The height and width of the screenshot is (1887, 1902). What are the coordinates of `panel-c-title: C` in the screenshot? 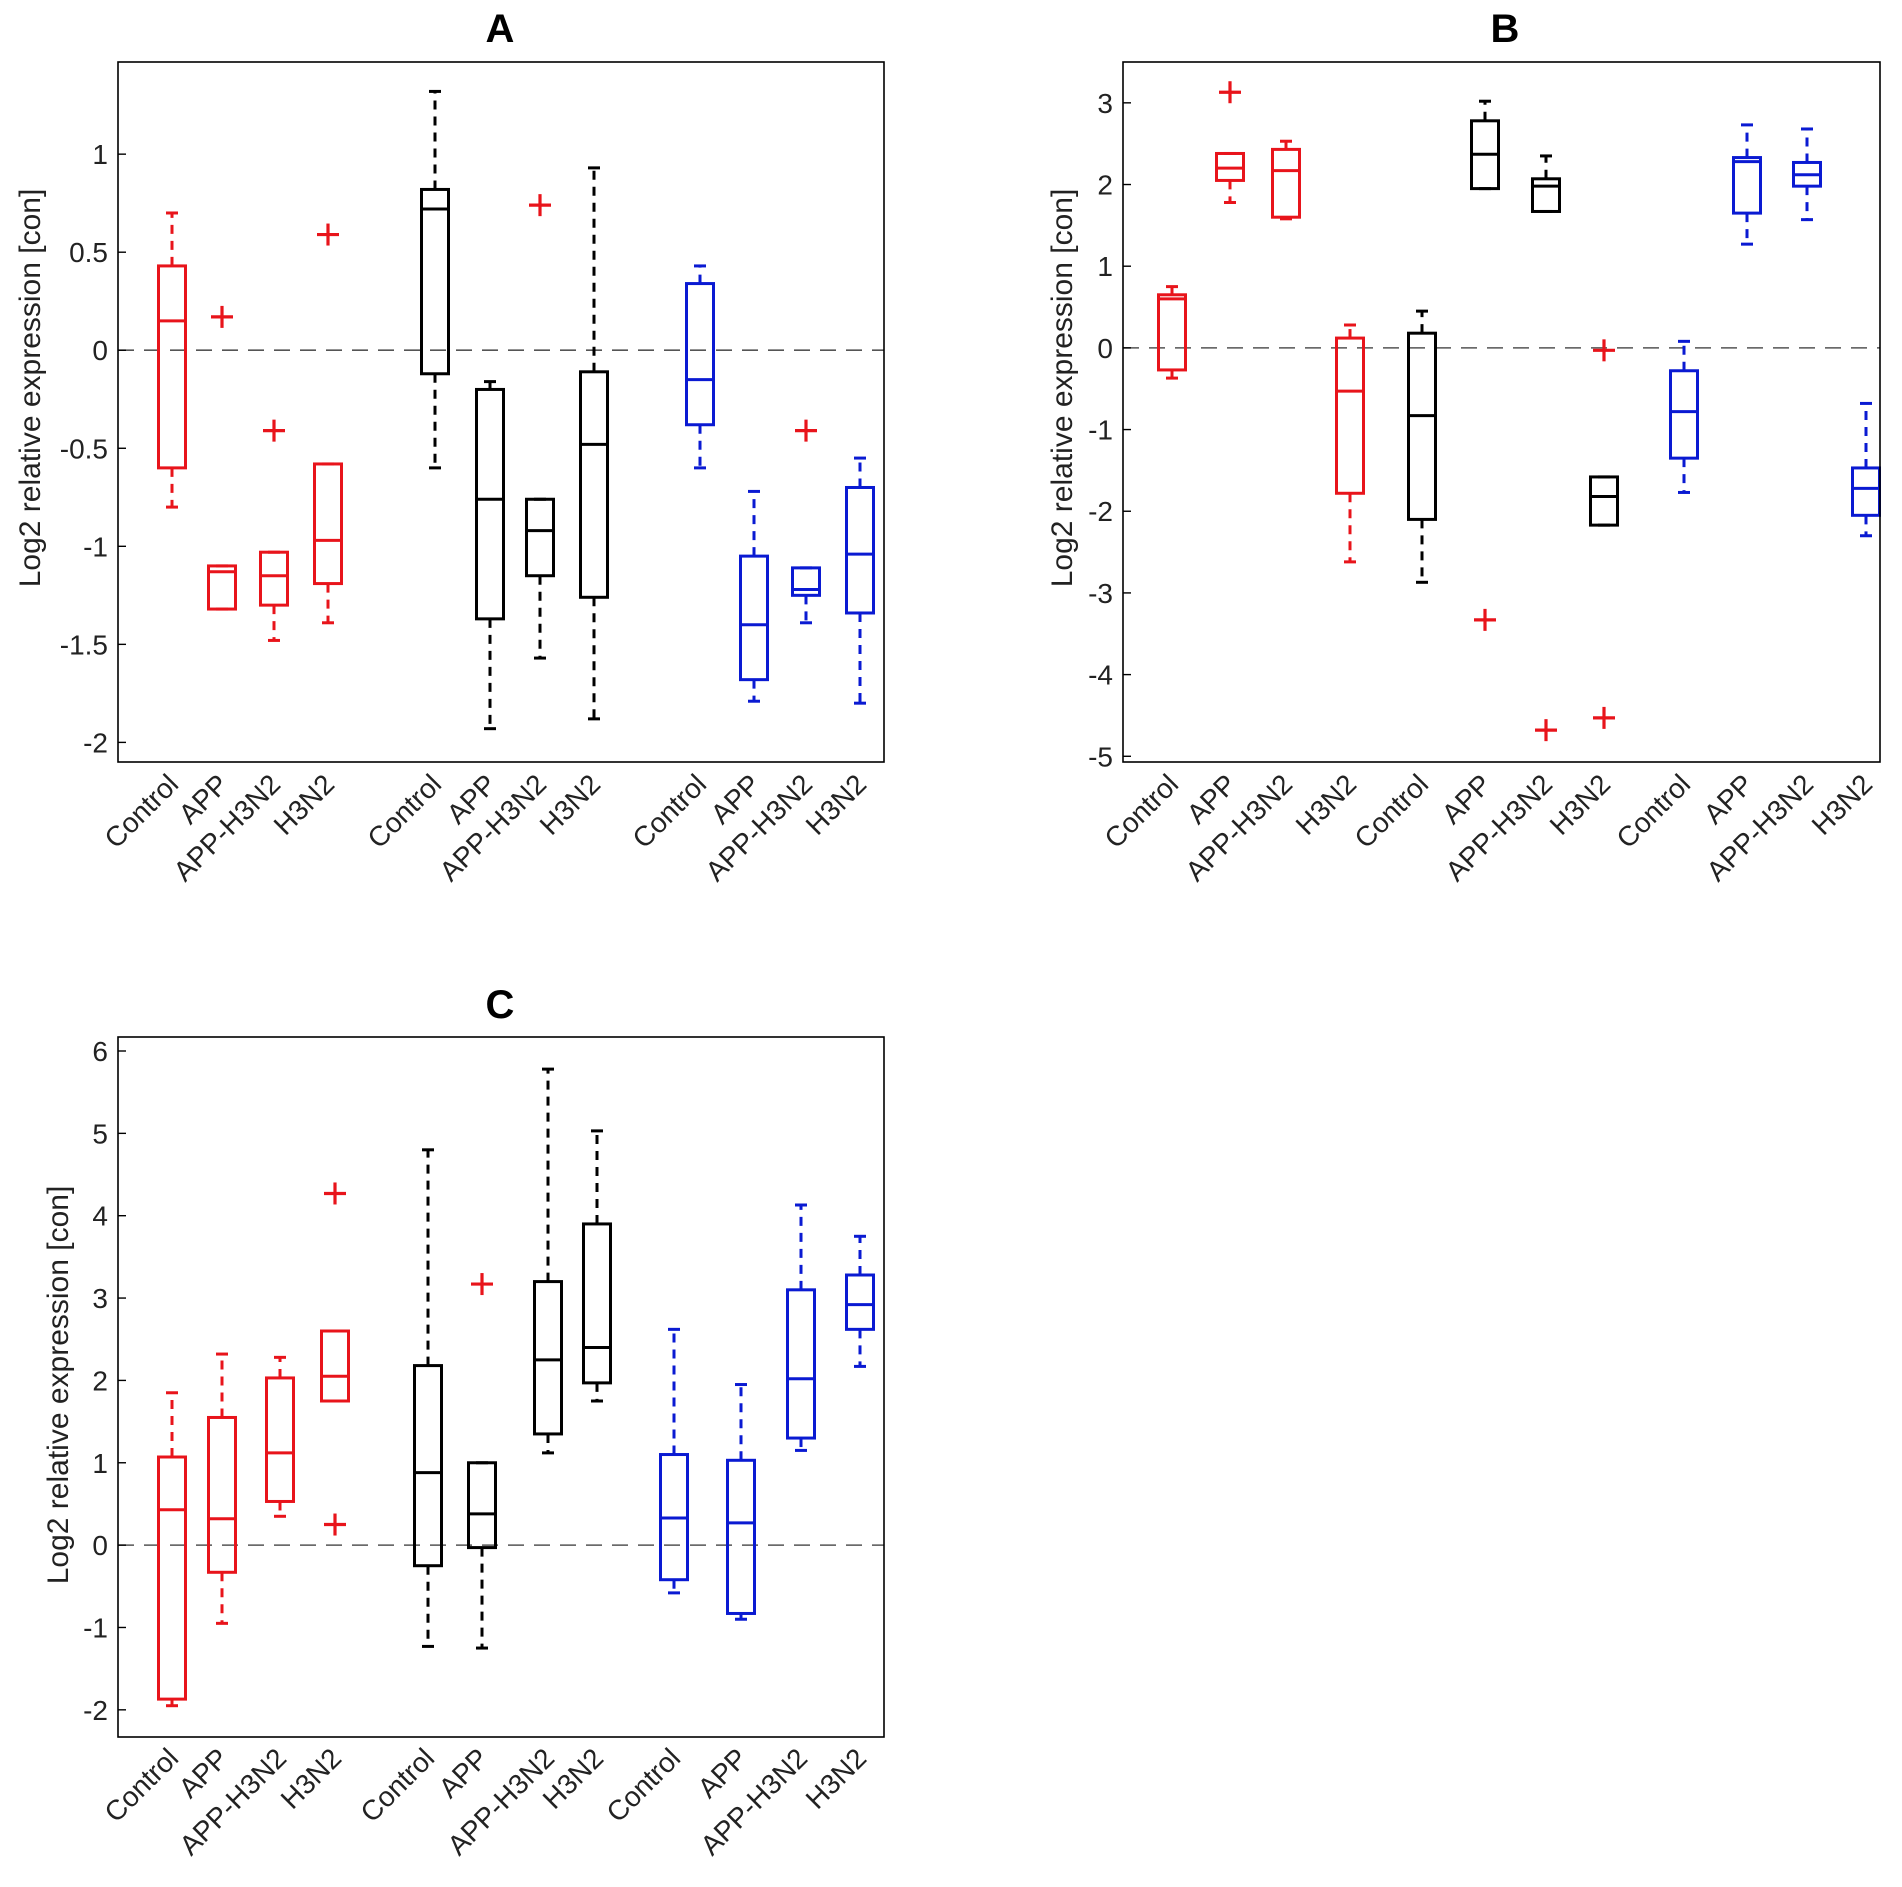 It's located at (500, 1005).